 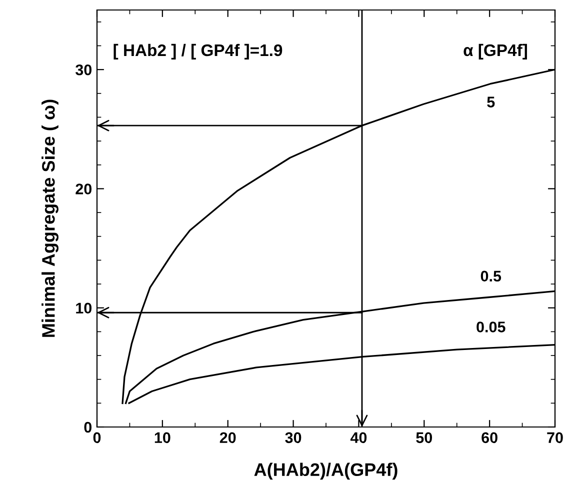 What do you see at coordinates (162, 438) in the screenshot?
I see `x-tick-label: 10` at bounding box center [162, 438].